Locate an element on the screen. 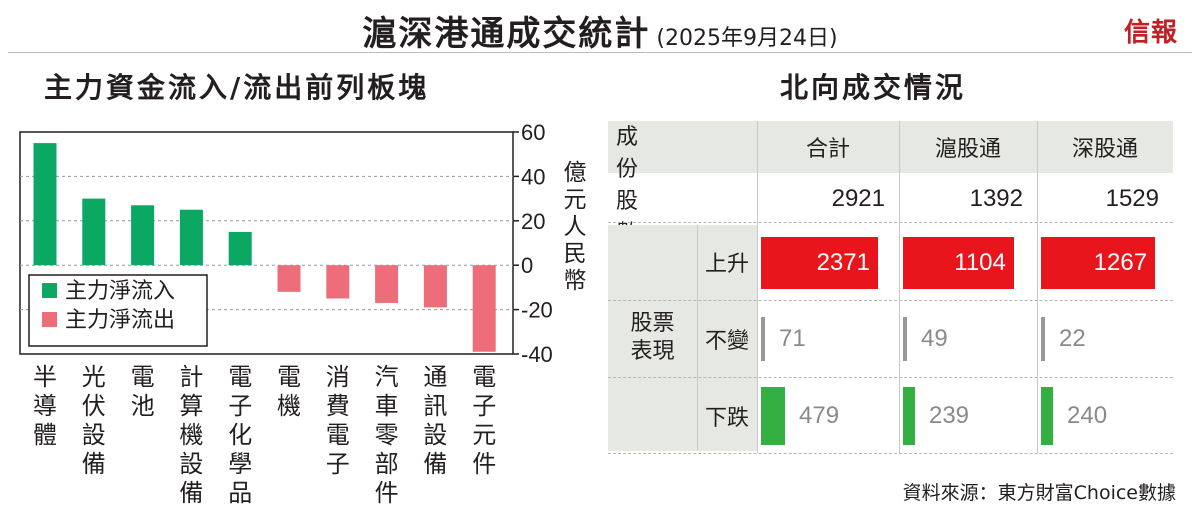 This screenshot has height=513, width=1200. x-tick-label-char: 通 is located at coordinates (435, 377).